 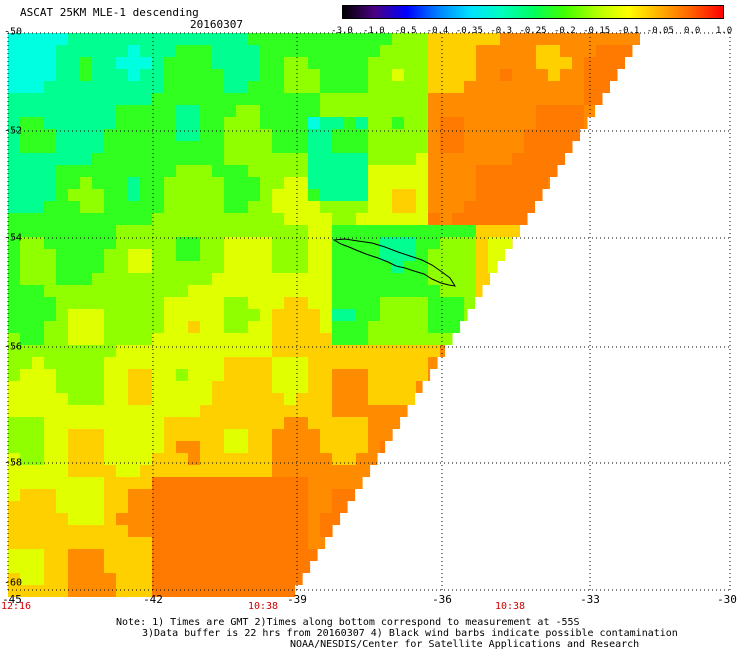 What do you see at coordinates (469, 31) in the screenshot?
I see `colorbar-tick-label: -0.35` at bounding box center [469, 31].